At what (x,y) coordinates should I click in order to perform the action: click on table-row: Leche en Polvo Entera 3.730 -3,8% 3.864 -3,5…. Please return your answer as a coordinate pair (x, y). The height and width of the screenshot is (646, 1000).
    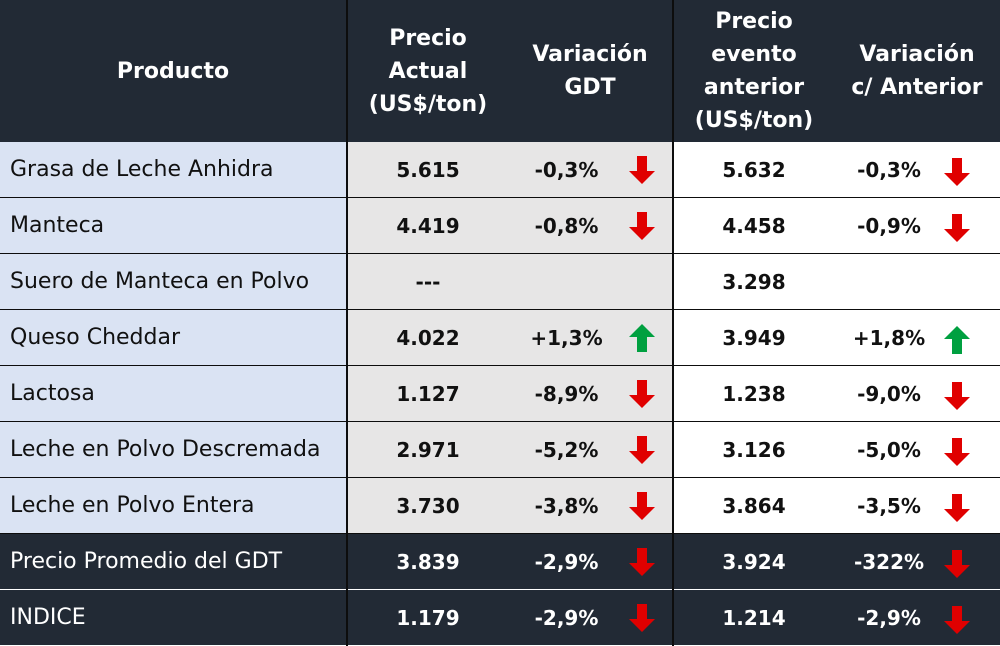
    Looking at the image, I should click on (500, 505).